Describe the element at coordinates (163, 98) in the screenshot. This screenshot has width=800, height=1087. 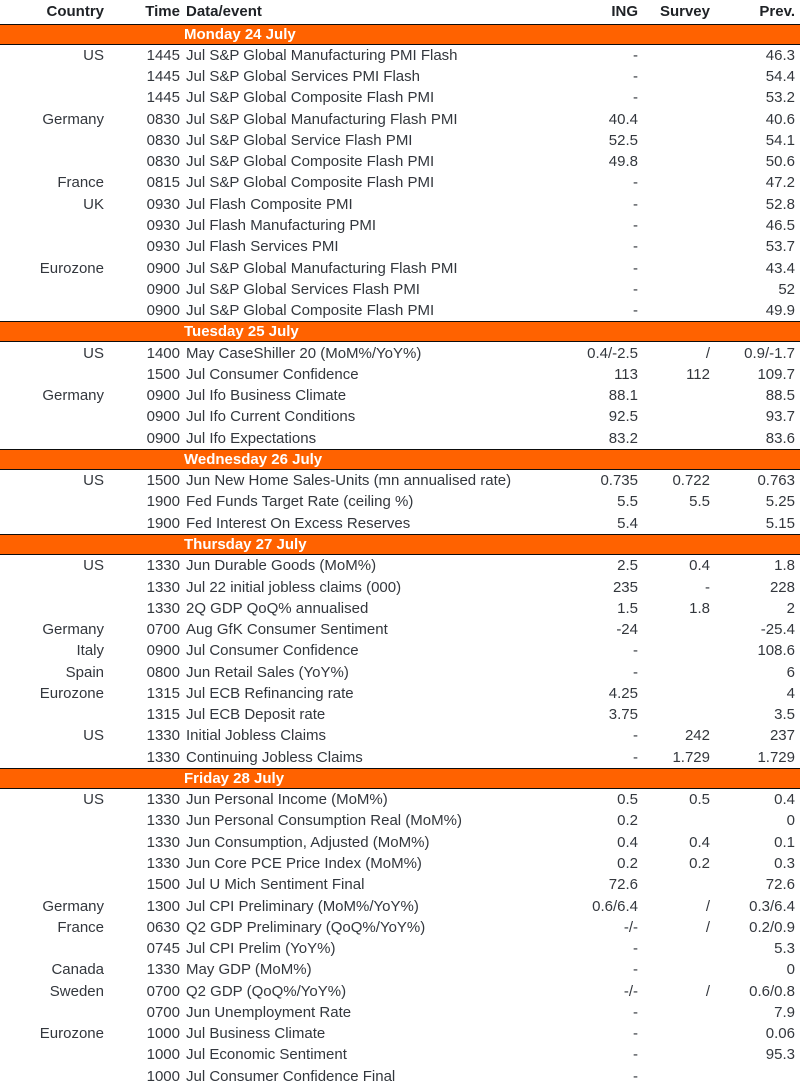
I see `time-cell: 1445` at that location.